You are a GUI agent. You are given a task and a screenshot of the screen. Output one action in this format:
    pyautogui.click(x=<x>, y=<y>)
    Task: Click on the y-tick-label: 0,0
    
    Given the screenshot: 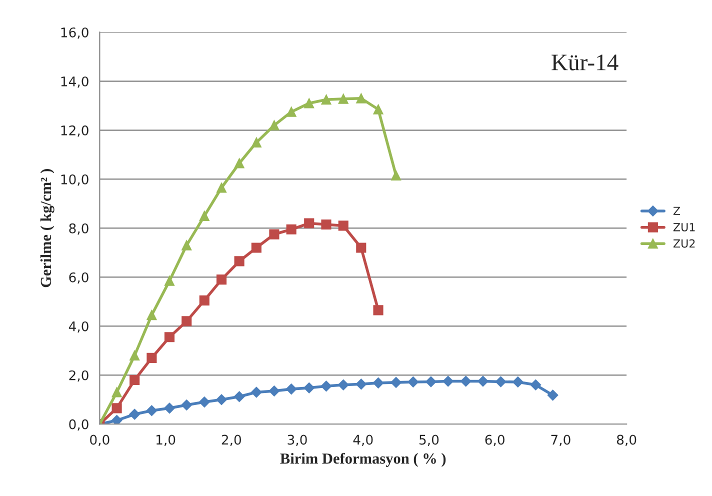 What is the action you would take?
    pyautogui.click(x=78, y=425)
    